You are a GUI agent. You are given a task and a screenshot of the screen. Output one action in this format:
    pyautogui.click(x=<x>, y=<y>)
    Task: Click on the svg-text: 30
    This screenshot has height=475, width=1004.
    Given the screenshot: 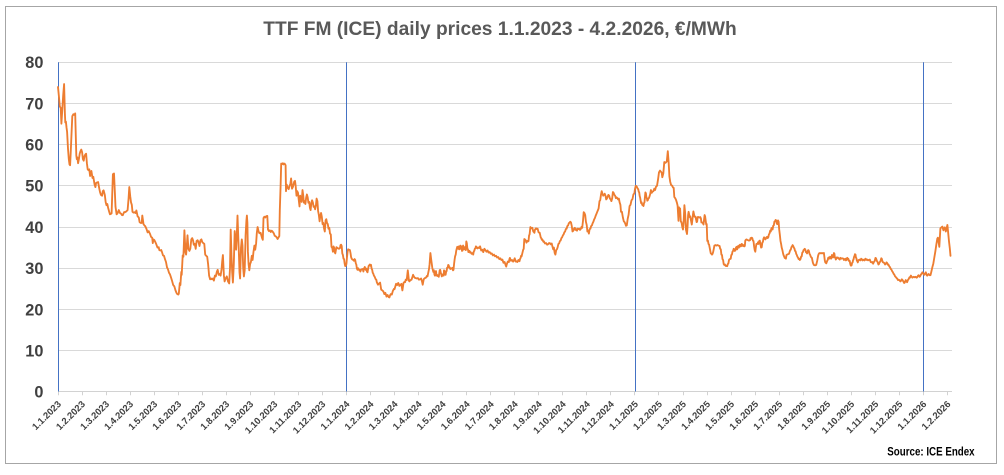 What is the action you would take?
    pyautogui.click(x=34, y=269)
    